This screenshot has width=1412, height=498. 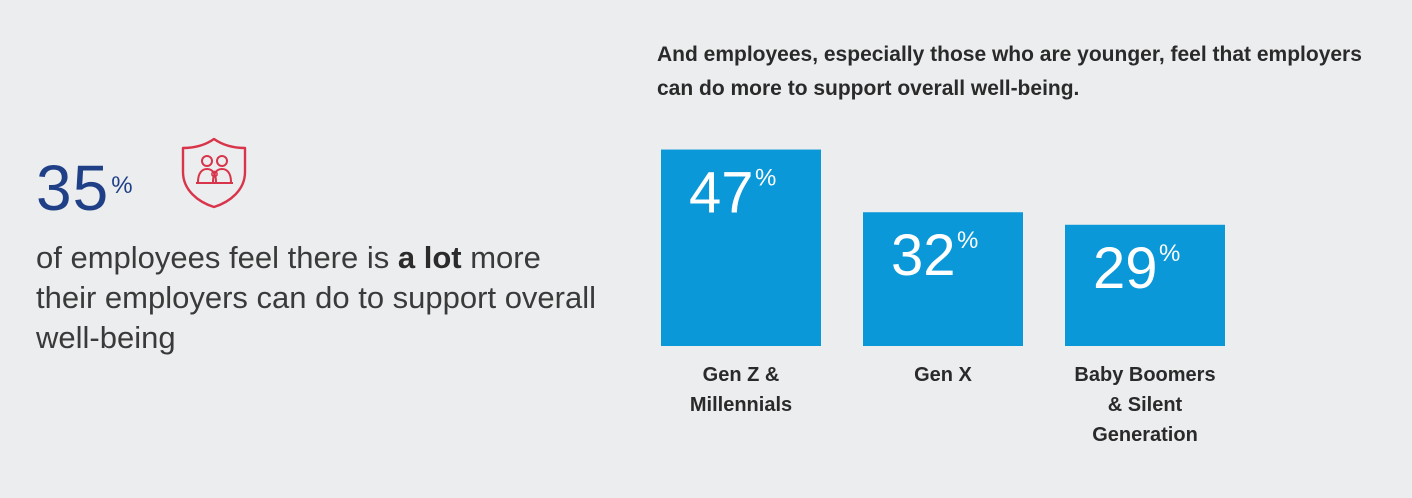 I want to click on bar-value-label-3: 29, so click(x=1125, y=268).